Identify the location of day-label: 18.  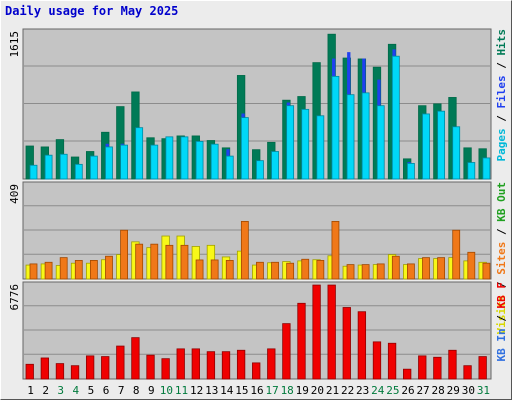
(287, 390).